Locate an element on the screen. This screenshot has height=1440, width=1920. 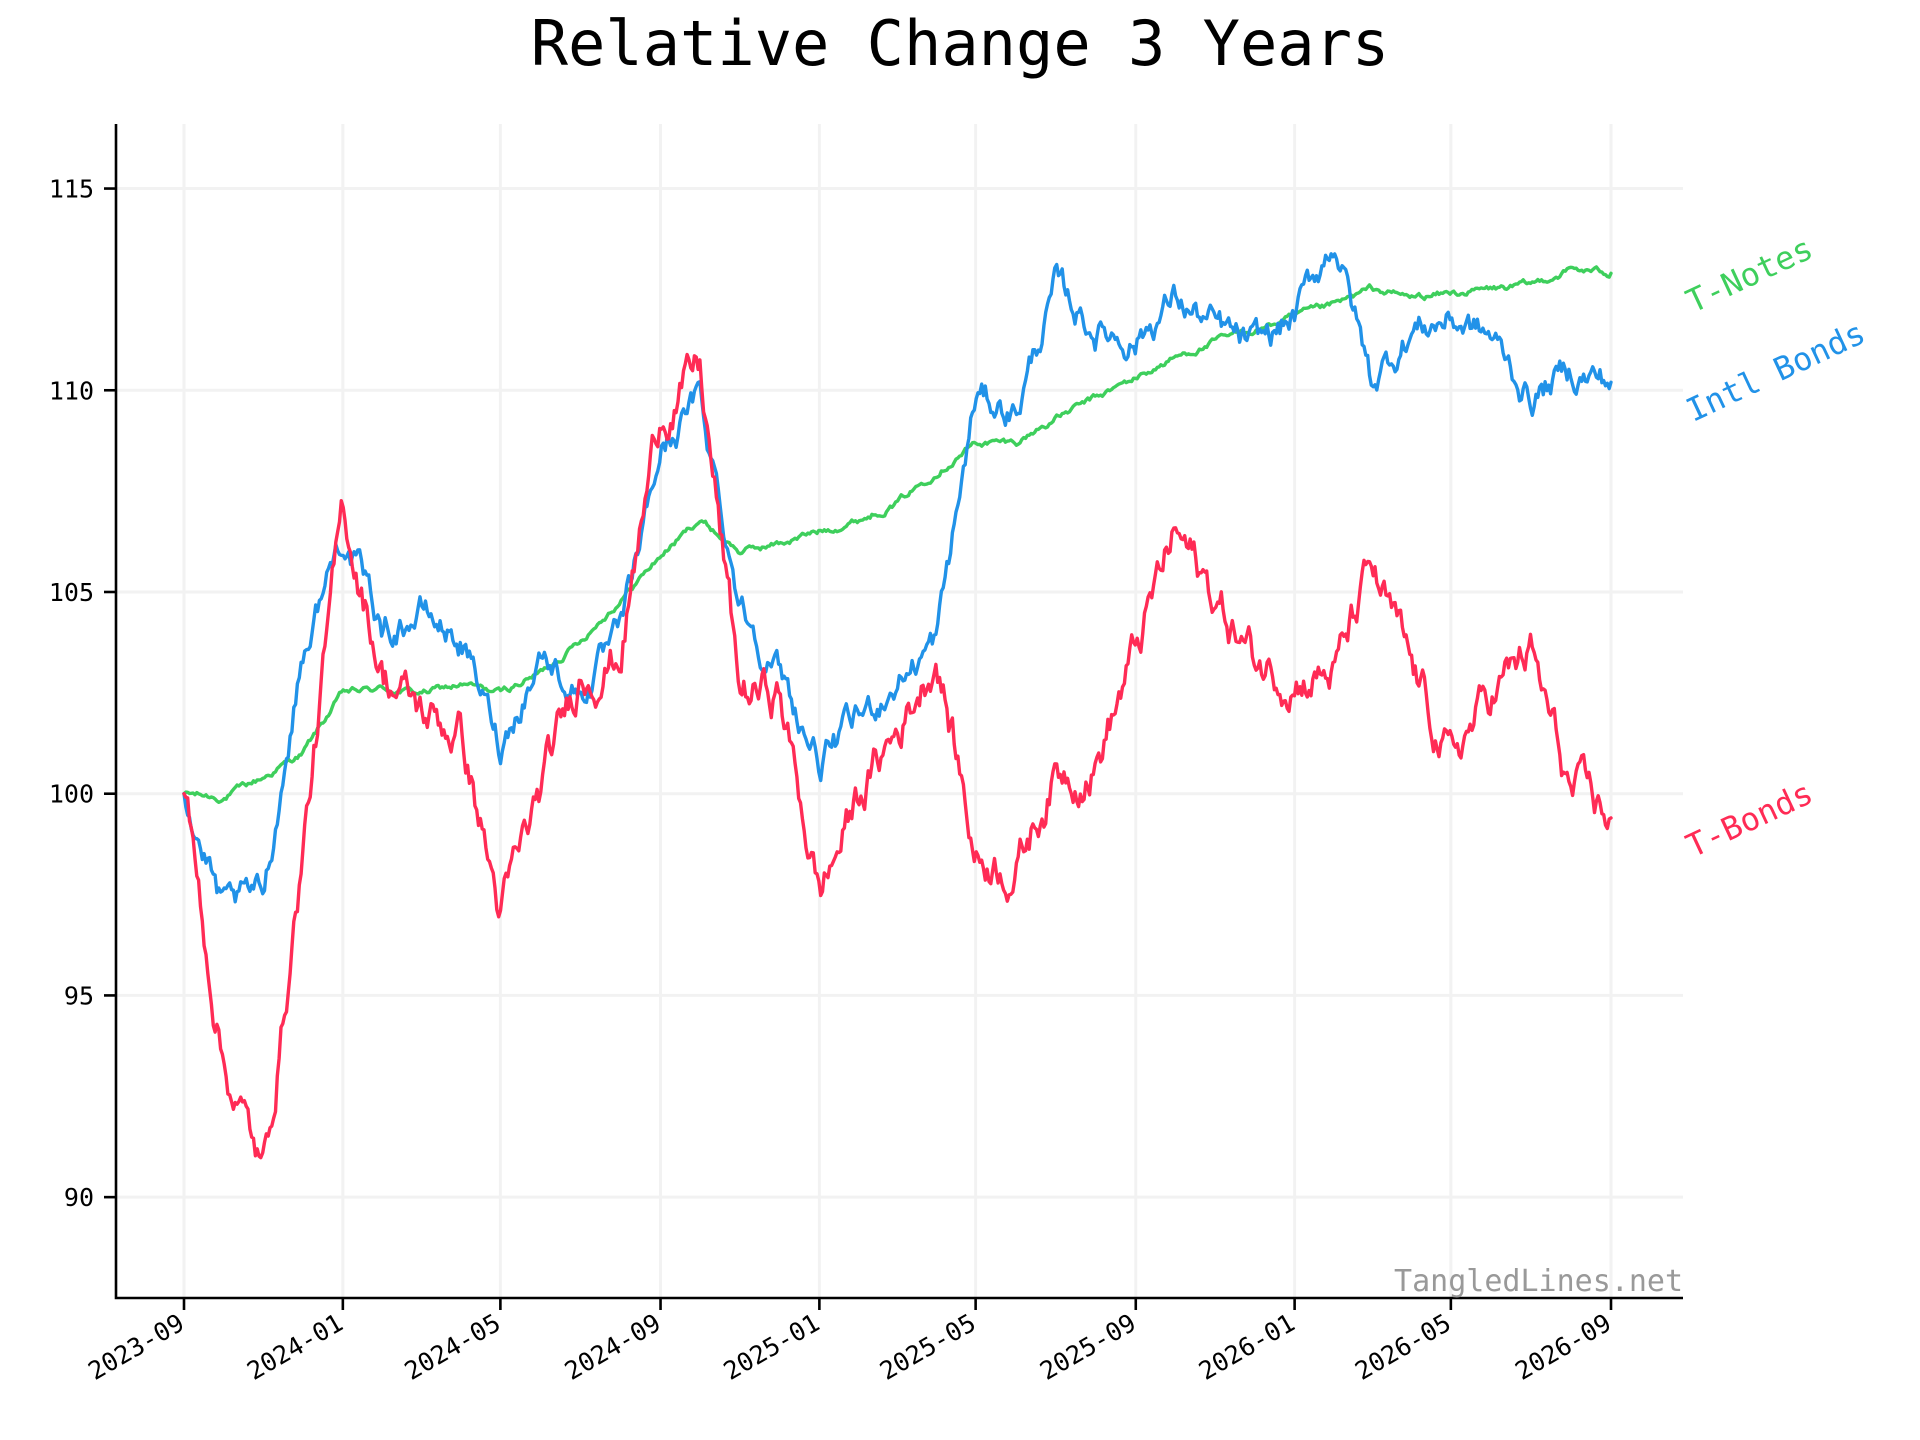
x-tick-label: 2024-05 is located at coordinates (453, 1347).